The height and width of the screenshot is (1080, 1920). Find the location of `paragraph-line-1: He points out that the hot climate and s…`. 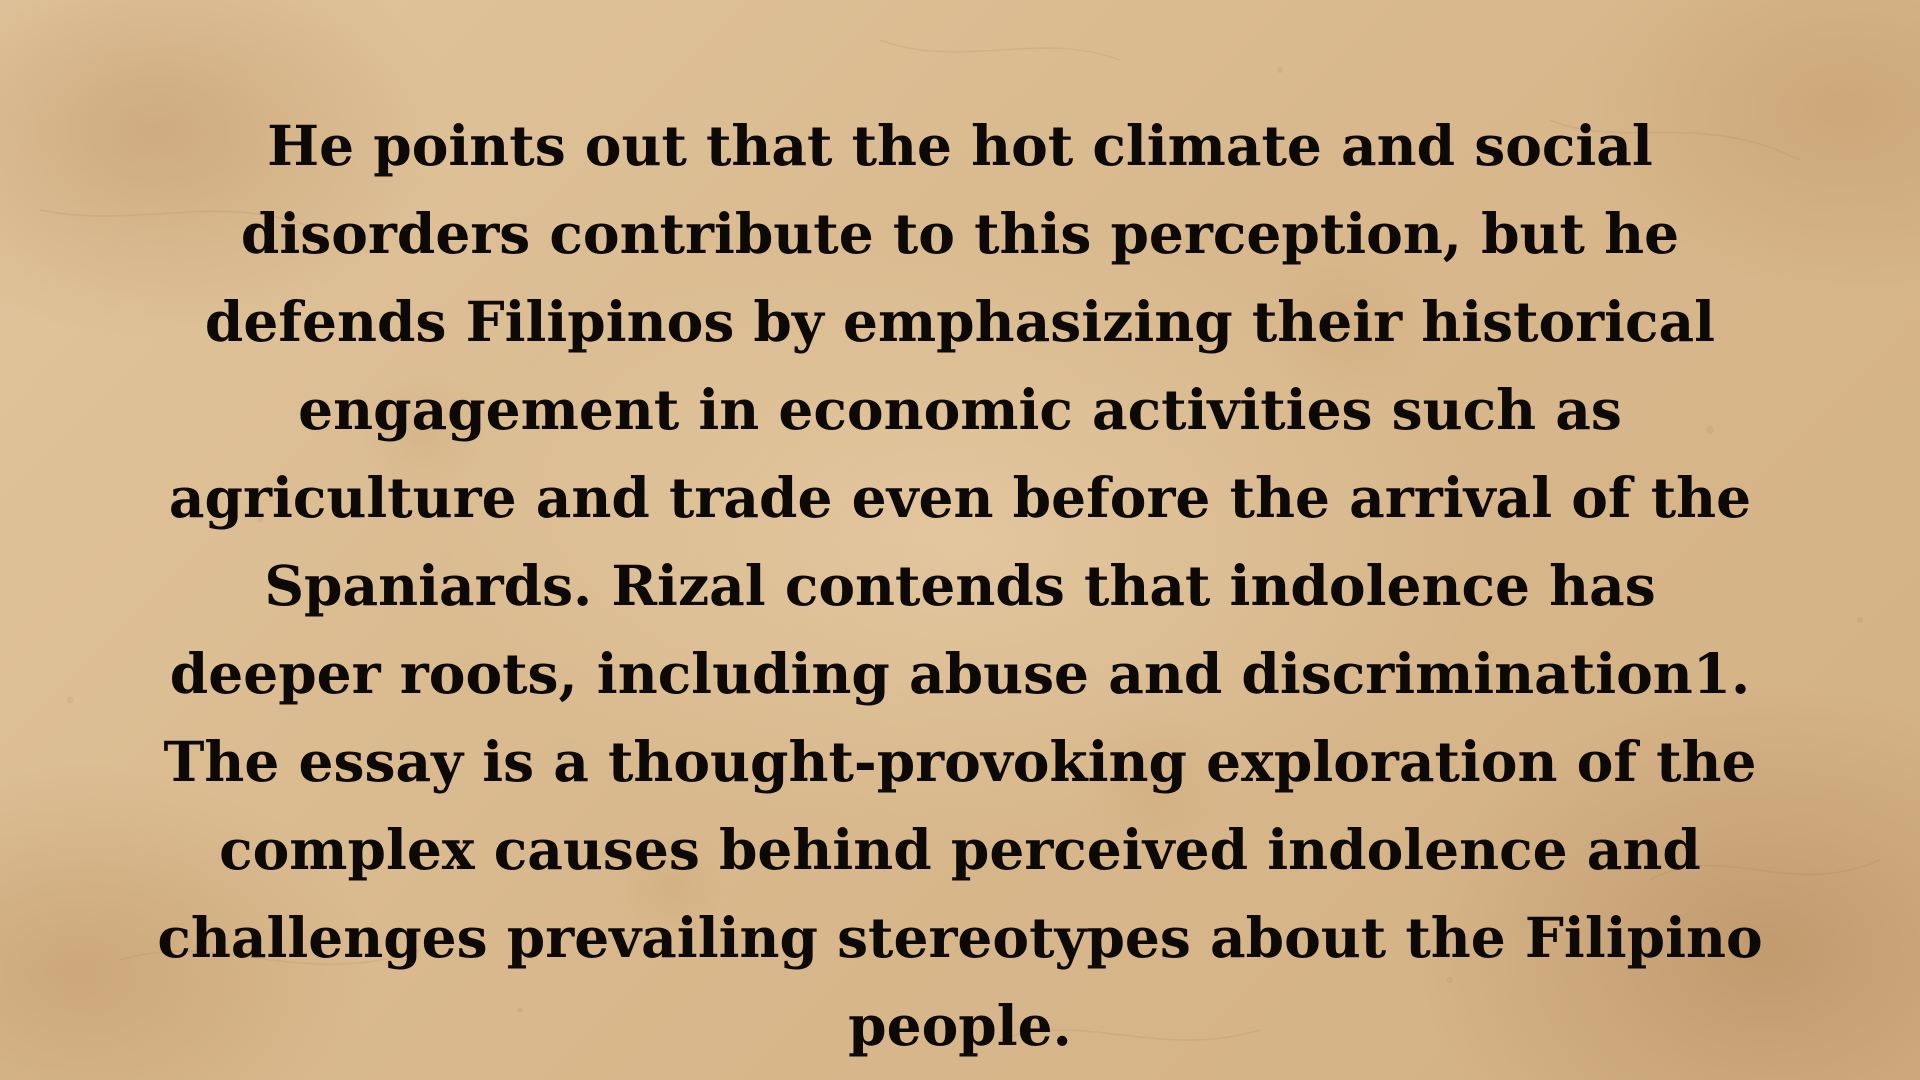

paragraph-line-1: He points out that the hot climate and s… is located at coordinates (960, 145).